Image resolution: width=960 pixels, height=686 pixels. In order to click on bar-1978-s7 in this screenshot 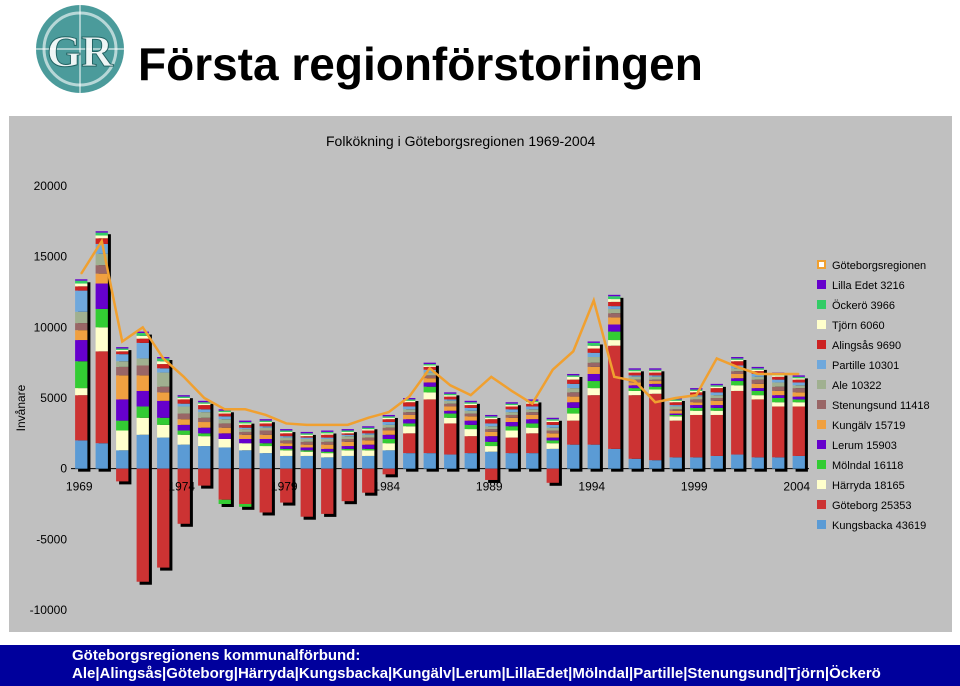, I will do `click(265, 429)`.